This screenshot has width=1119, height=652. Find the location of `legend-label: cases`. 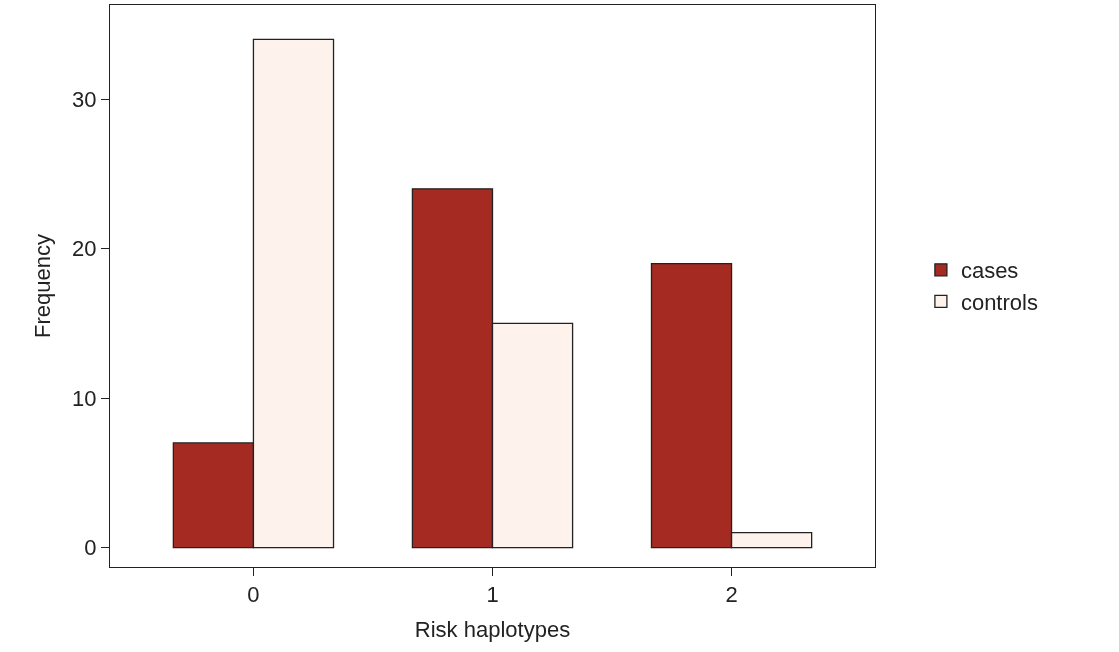

legend-label: cases is located at coordinates (989, 271).